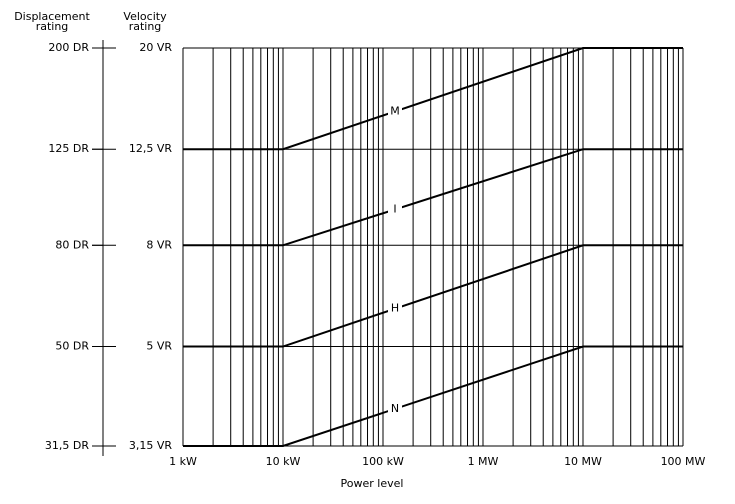 The image size is (735, 504). What do you see at coordinates (583, 461) in the screenshot?
I see `x-tick-label: 10 MW` at bounding box center [583, 461].